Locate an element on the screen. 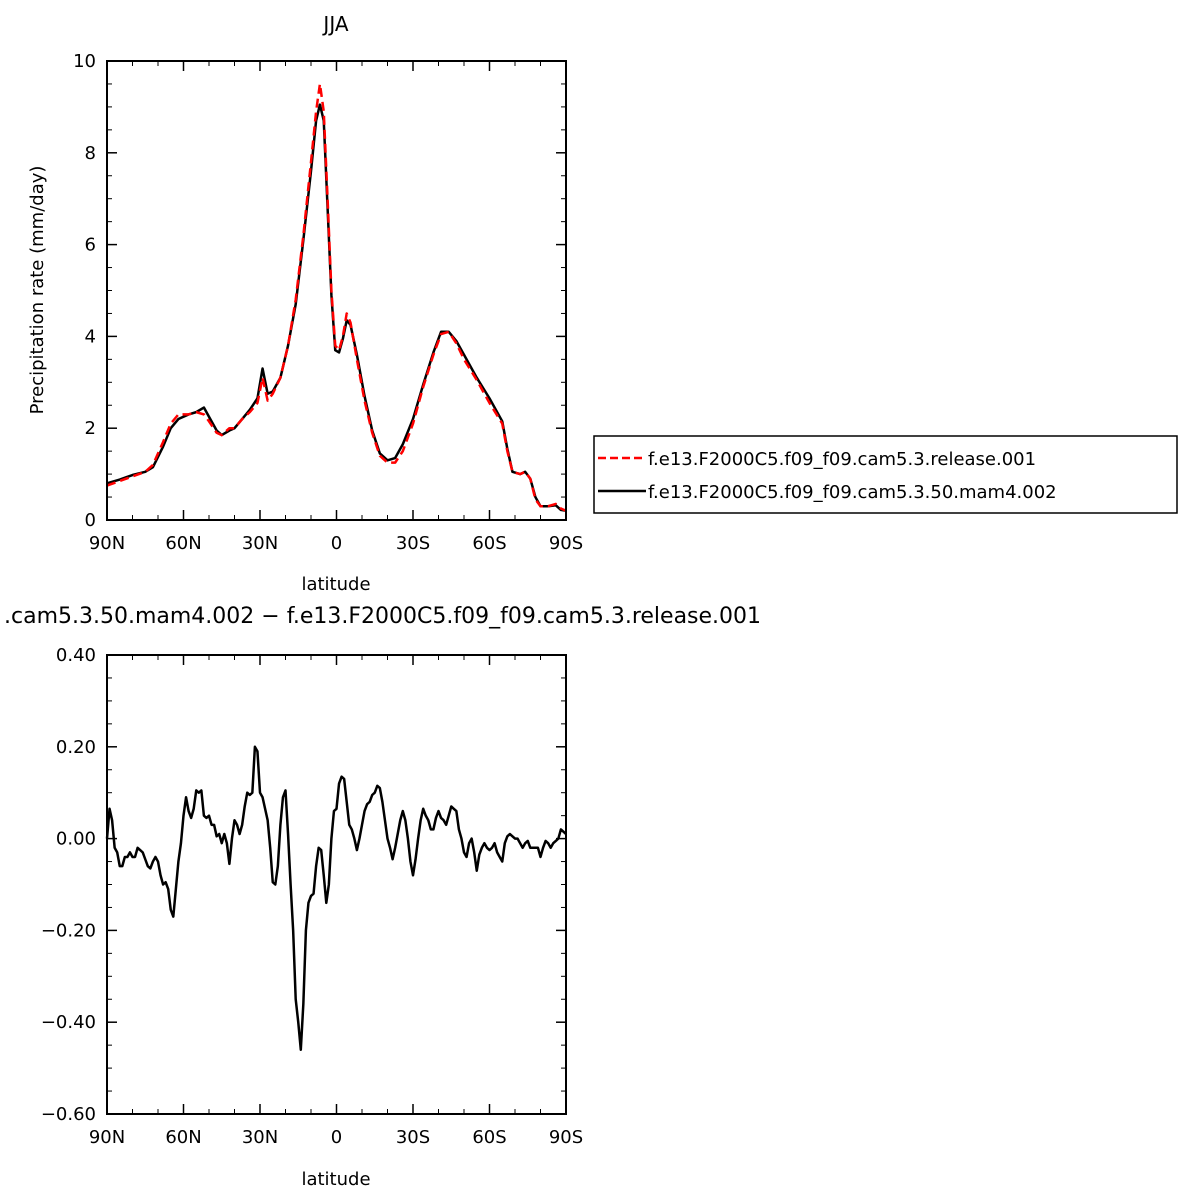 The image size is (1199, 1197). top-plot-frame is located at coordinates (336, 290).